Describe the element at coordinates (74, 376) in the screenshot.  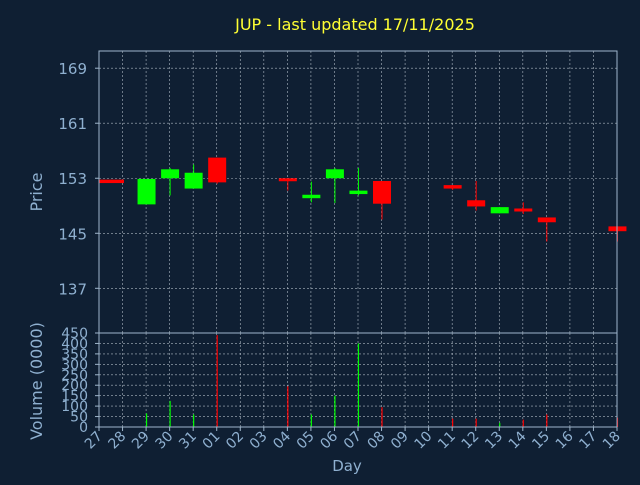
I see `volume-tick-label: 250` at that location.